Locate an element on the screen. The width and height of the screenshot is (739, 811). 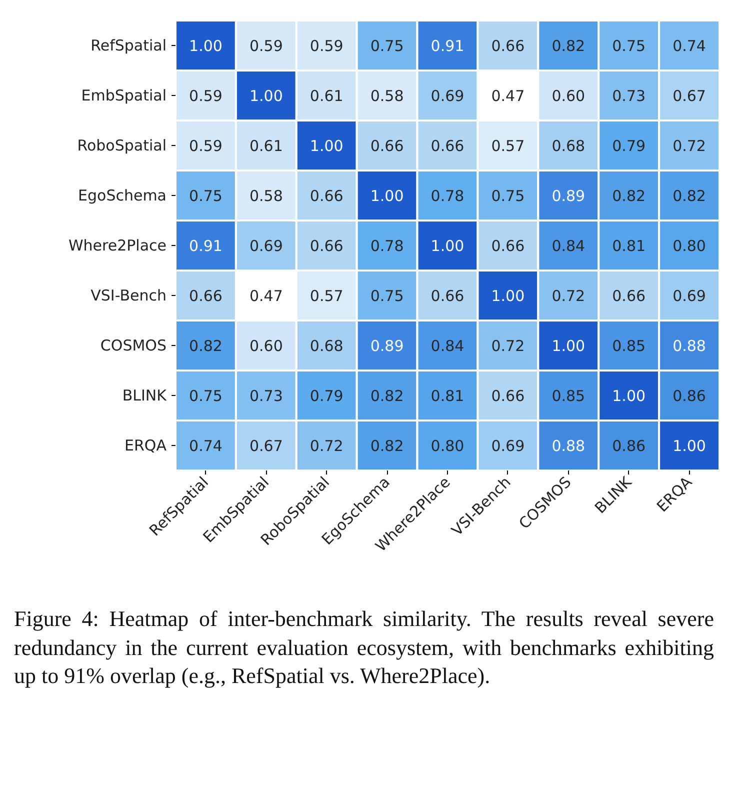
y-tick-label: COSMOS is located at coordinates (133, 345).